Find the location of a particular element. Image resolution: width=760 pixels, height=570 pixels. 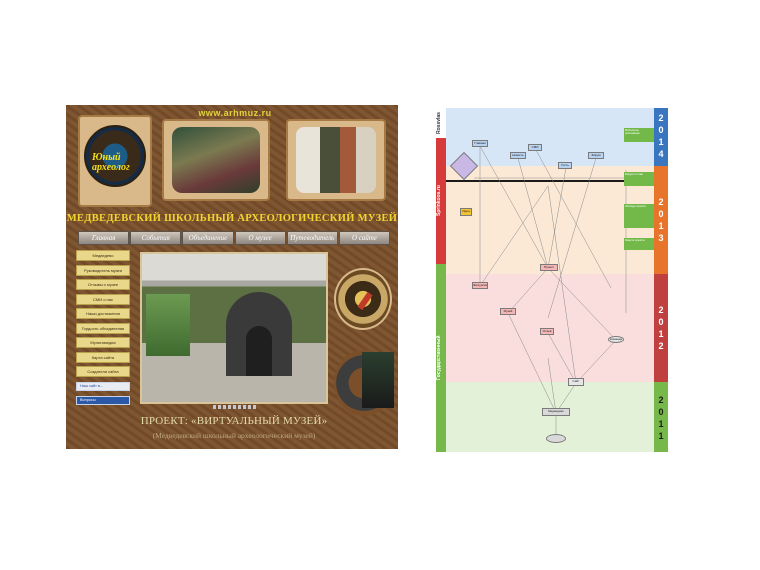

main-photo is located at coordinates (234, 328).